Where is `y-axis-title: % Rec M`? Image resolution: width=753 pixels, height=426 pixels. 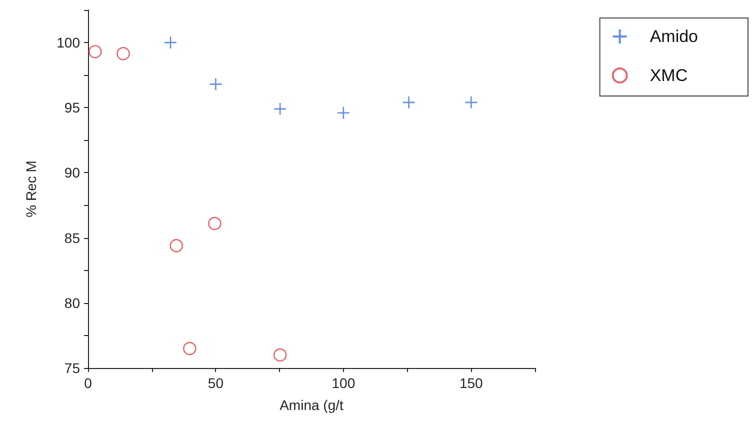 y-axis-title: % Rec M is located at coordinates (31, 189).